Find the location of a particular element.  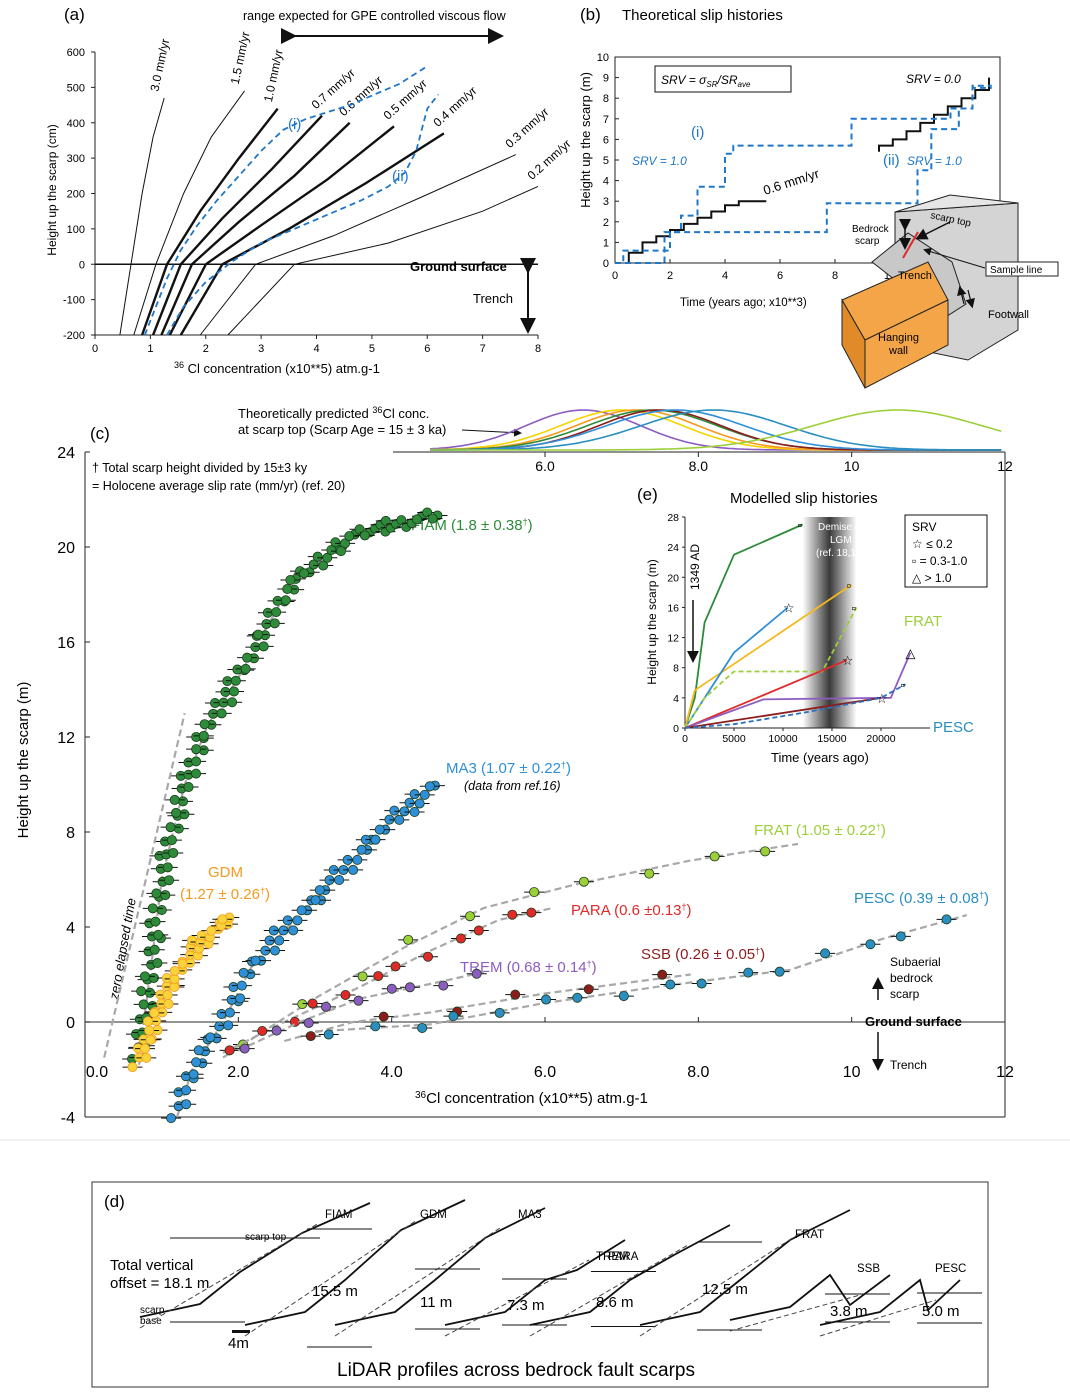

site-label-para: PARA (0.6 ±0.13†) is located at coordinates (631, 910).